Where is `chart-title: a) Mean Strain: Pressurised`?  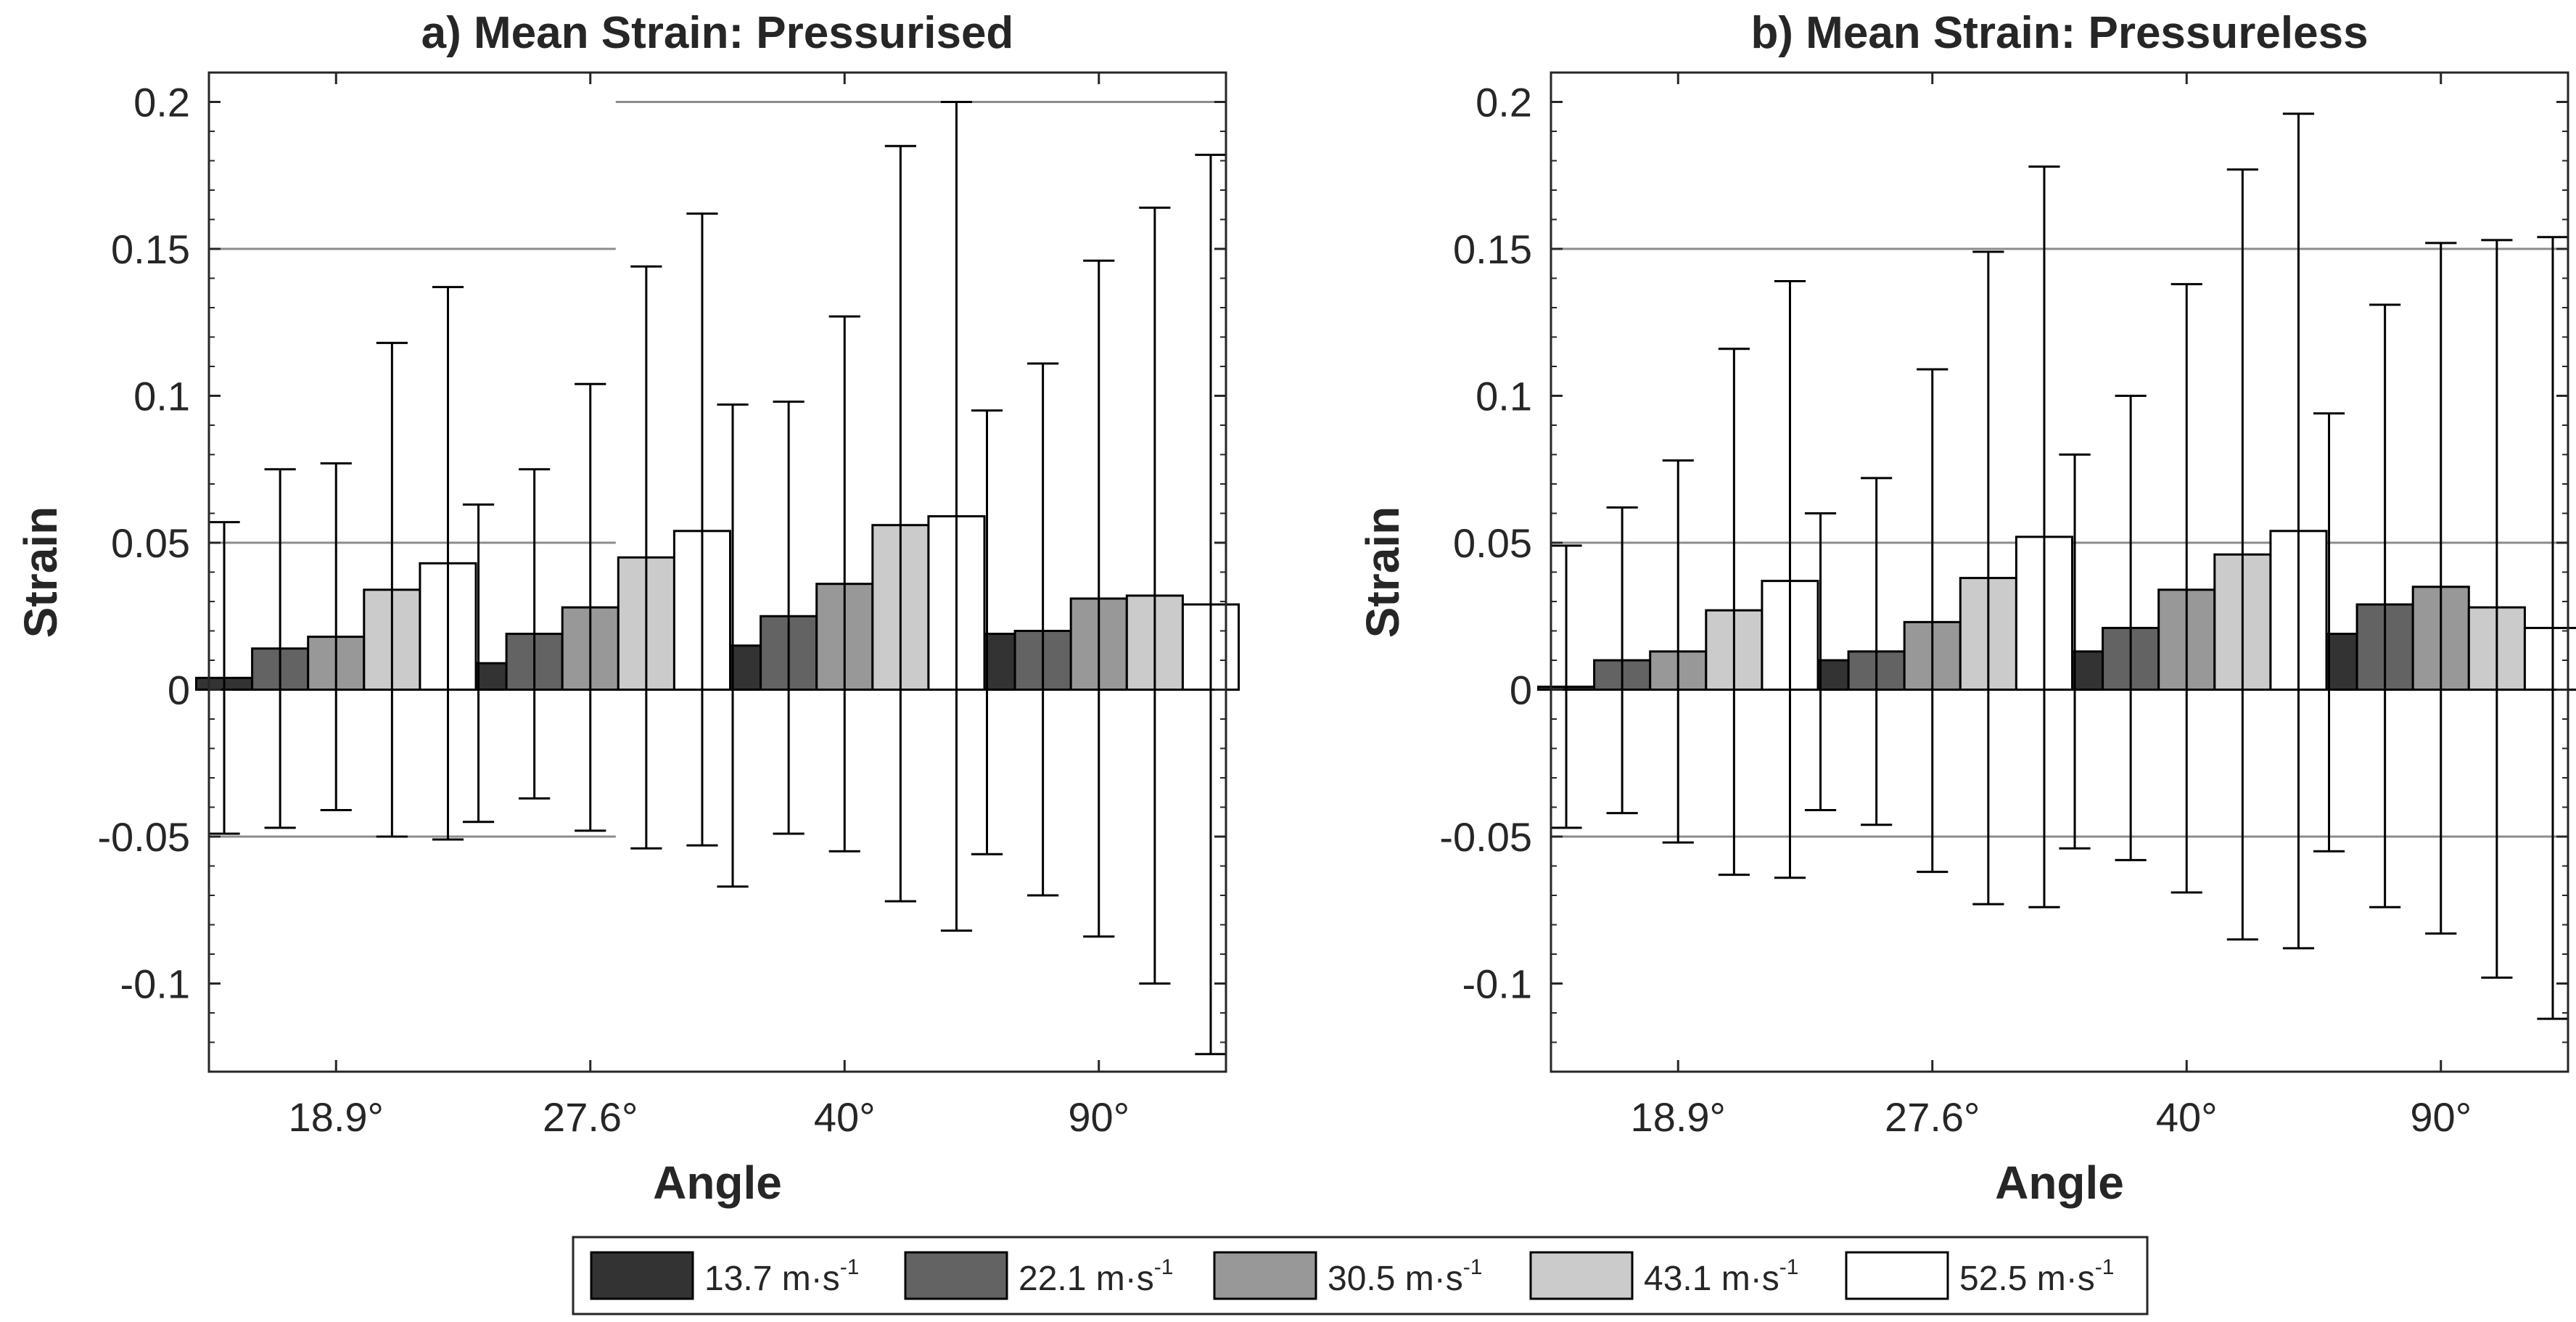
chart-title: a) Mean Strain: Pressurised is located at coordinates (717, 33).